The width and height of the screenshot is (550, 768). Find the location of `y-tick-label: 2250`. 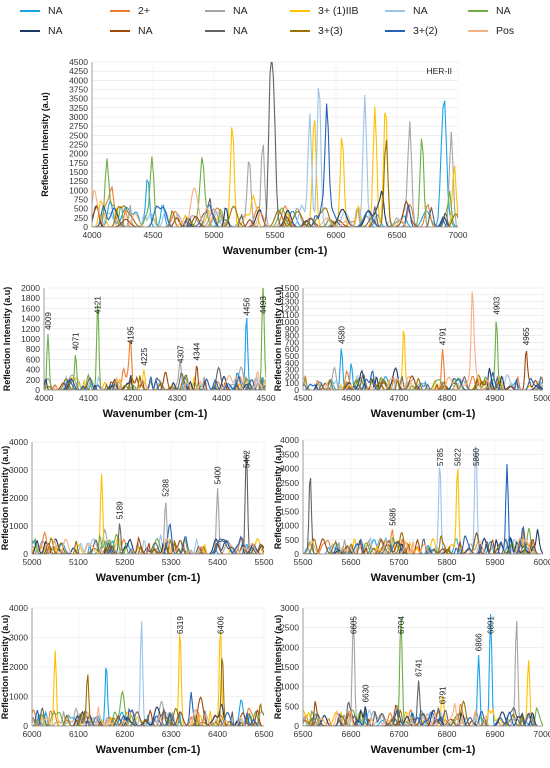

y-tick-label: 2250 is located at coordinates (78, 145).